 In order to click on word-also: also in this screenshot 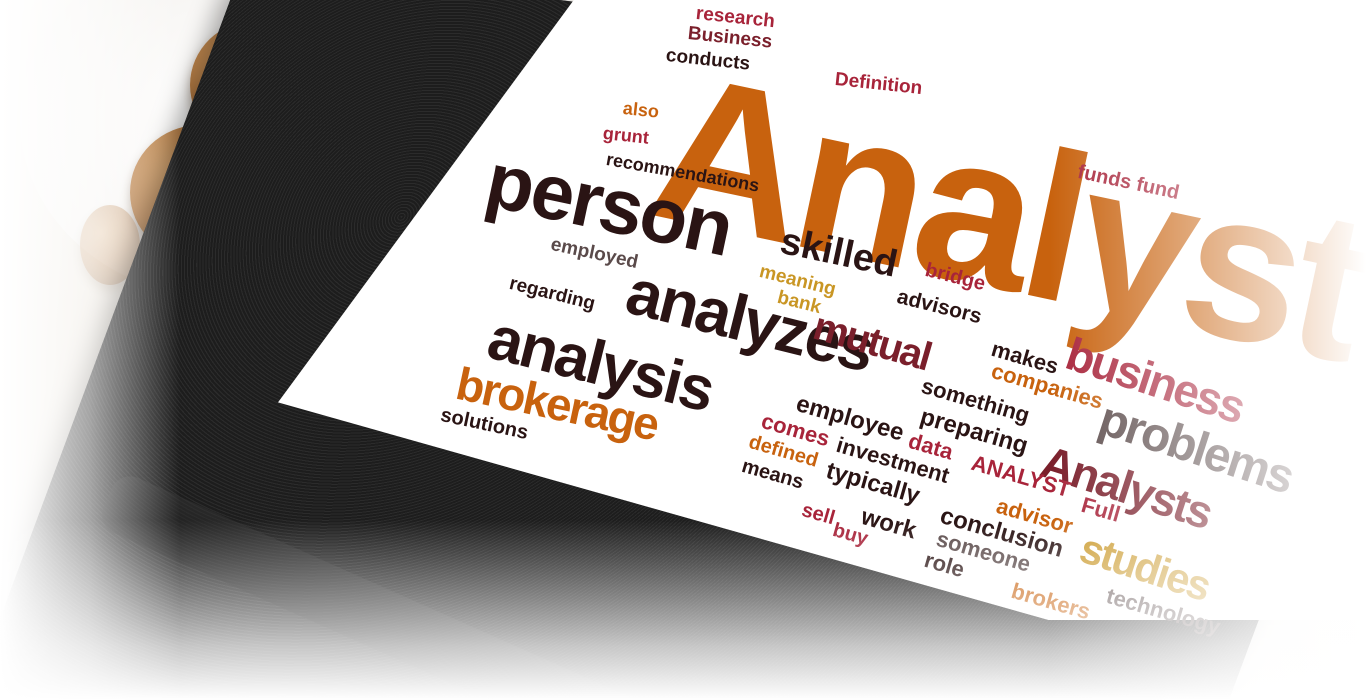, I will do `click(641, 110)`.